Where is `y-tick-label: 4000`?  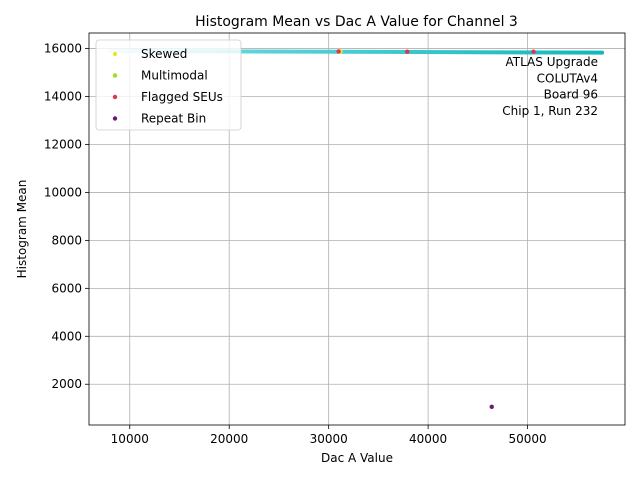
y-tick-label: 4000 is located at coordinates (66, 336).